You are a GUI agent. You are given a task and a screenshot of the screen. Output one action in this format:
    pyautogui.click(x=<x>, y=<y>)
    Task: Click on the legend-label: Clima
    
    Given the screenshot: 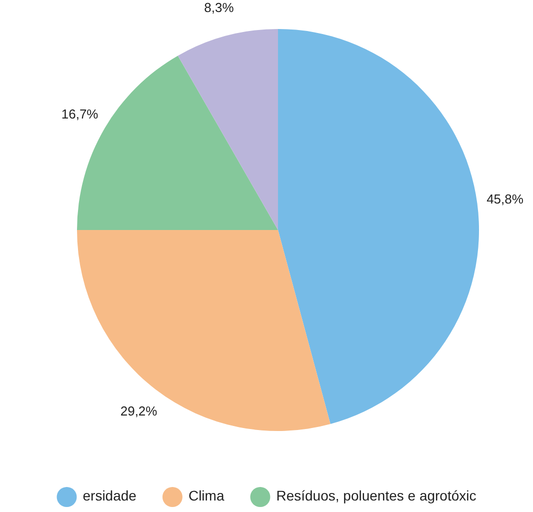 What is the action you would take?
    pyautogui.click(x=206, y=496)
    